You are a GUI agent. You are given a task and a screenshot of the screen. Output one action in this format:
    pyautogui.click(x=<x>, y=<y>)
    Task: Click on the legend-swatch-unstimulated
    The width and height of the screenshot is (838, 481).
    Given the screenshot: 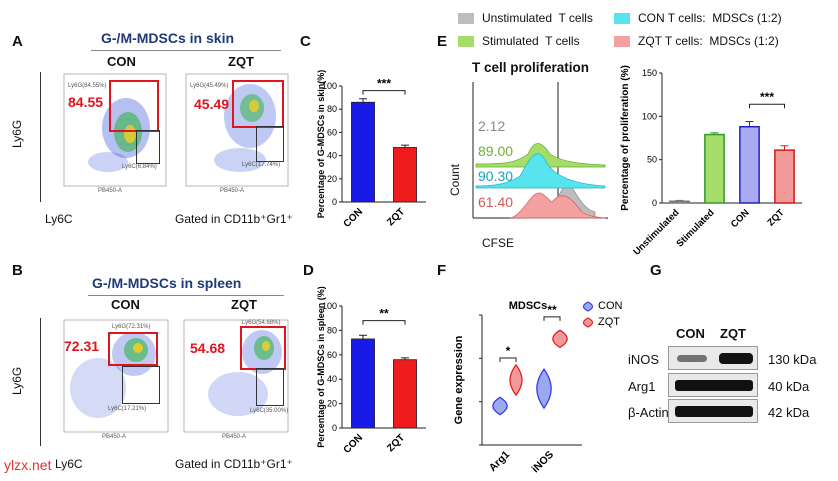 What is the action you would take?
    pyautogui.click(x=466, y=18)
    